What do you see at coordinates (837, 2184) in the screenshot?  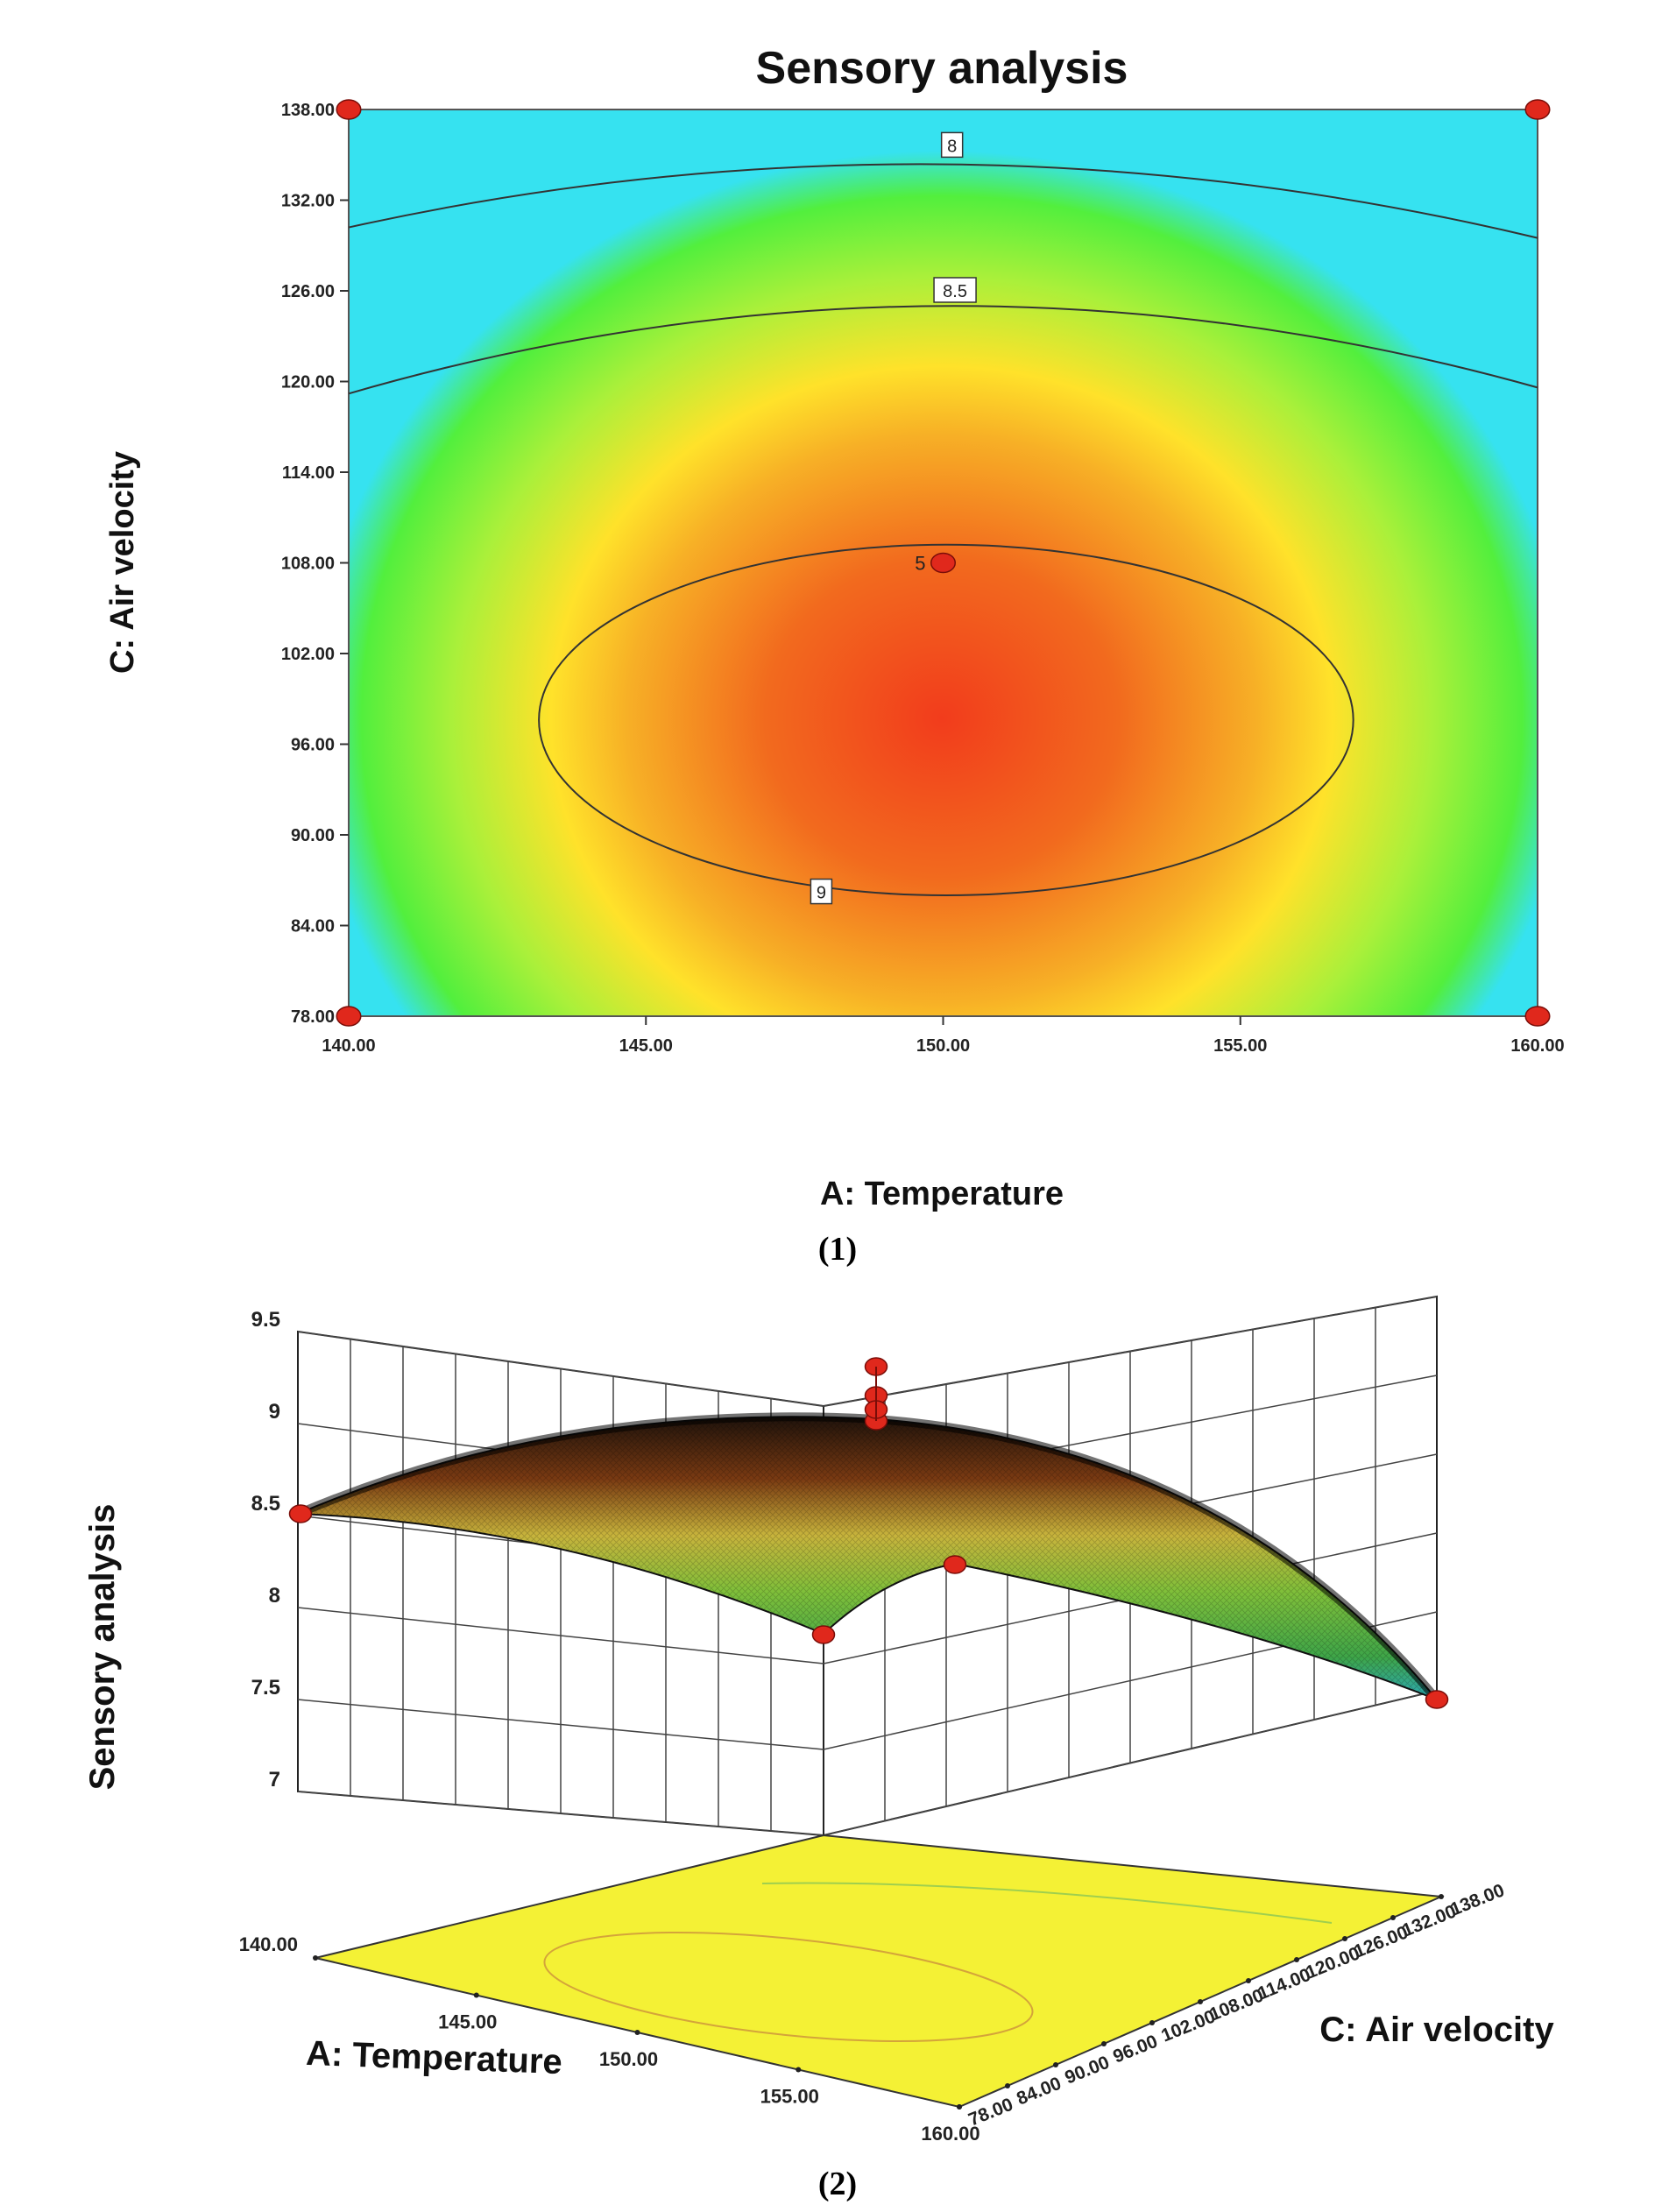 I see `caption-panel-2: (2)` at bounding box center [837, 2184].